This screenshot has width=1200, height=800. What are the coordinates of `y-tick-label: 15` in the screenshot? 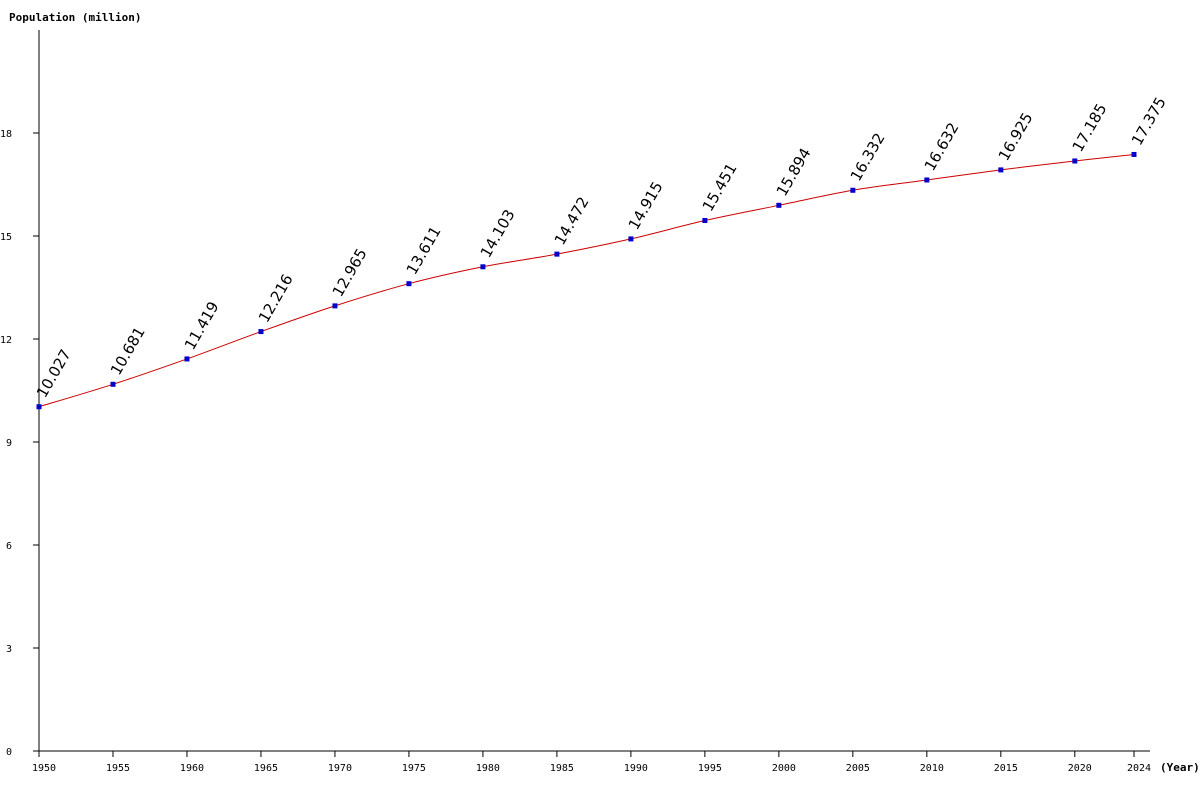 It's located at (6, 237).